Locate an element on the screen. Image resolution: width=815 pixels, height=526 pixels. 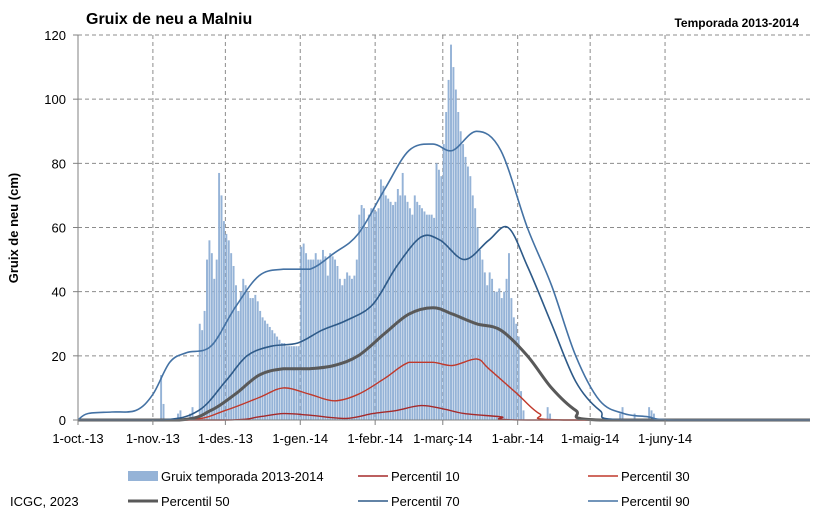
x-tick-label: 1-maig-14 is located at coordinates (590, 438).